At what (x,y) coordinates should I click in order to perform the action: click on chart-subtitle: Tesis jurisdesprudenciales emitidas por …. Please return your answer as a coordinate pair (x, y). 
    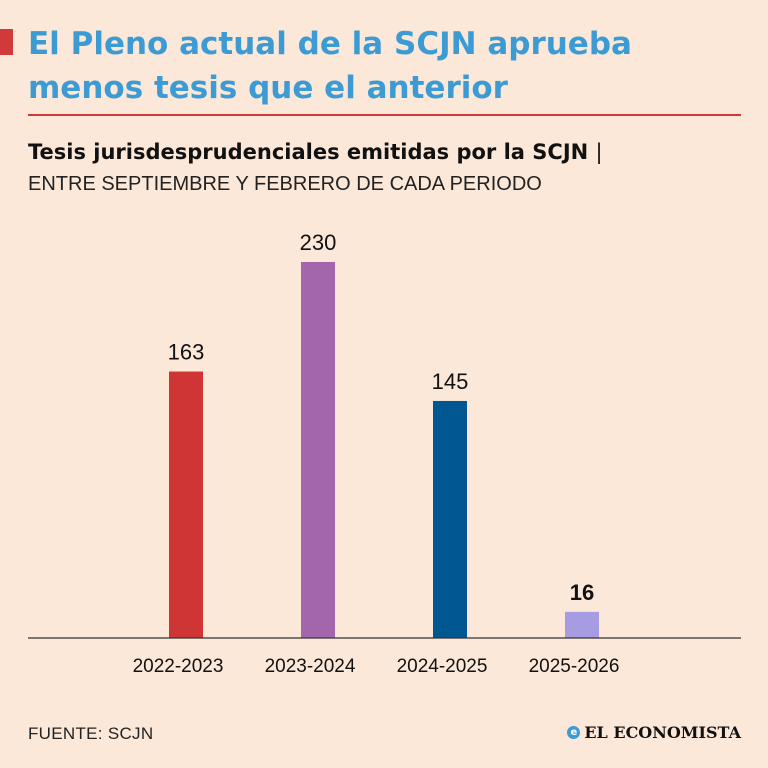
    Looking at the image, I should click on (388, 152).